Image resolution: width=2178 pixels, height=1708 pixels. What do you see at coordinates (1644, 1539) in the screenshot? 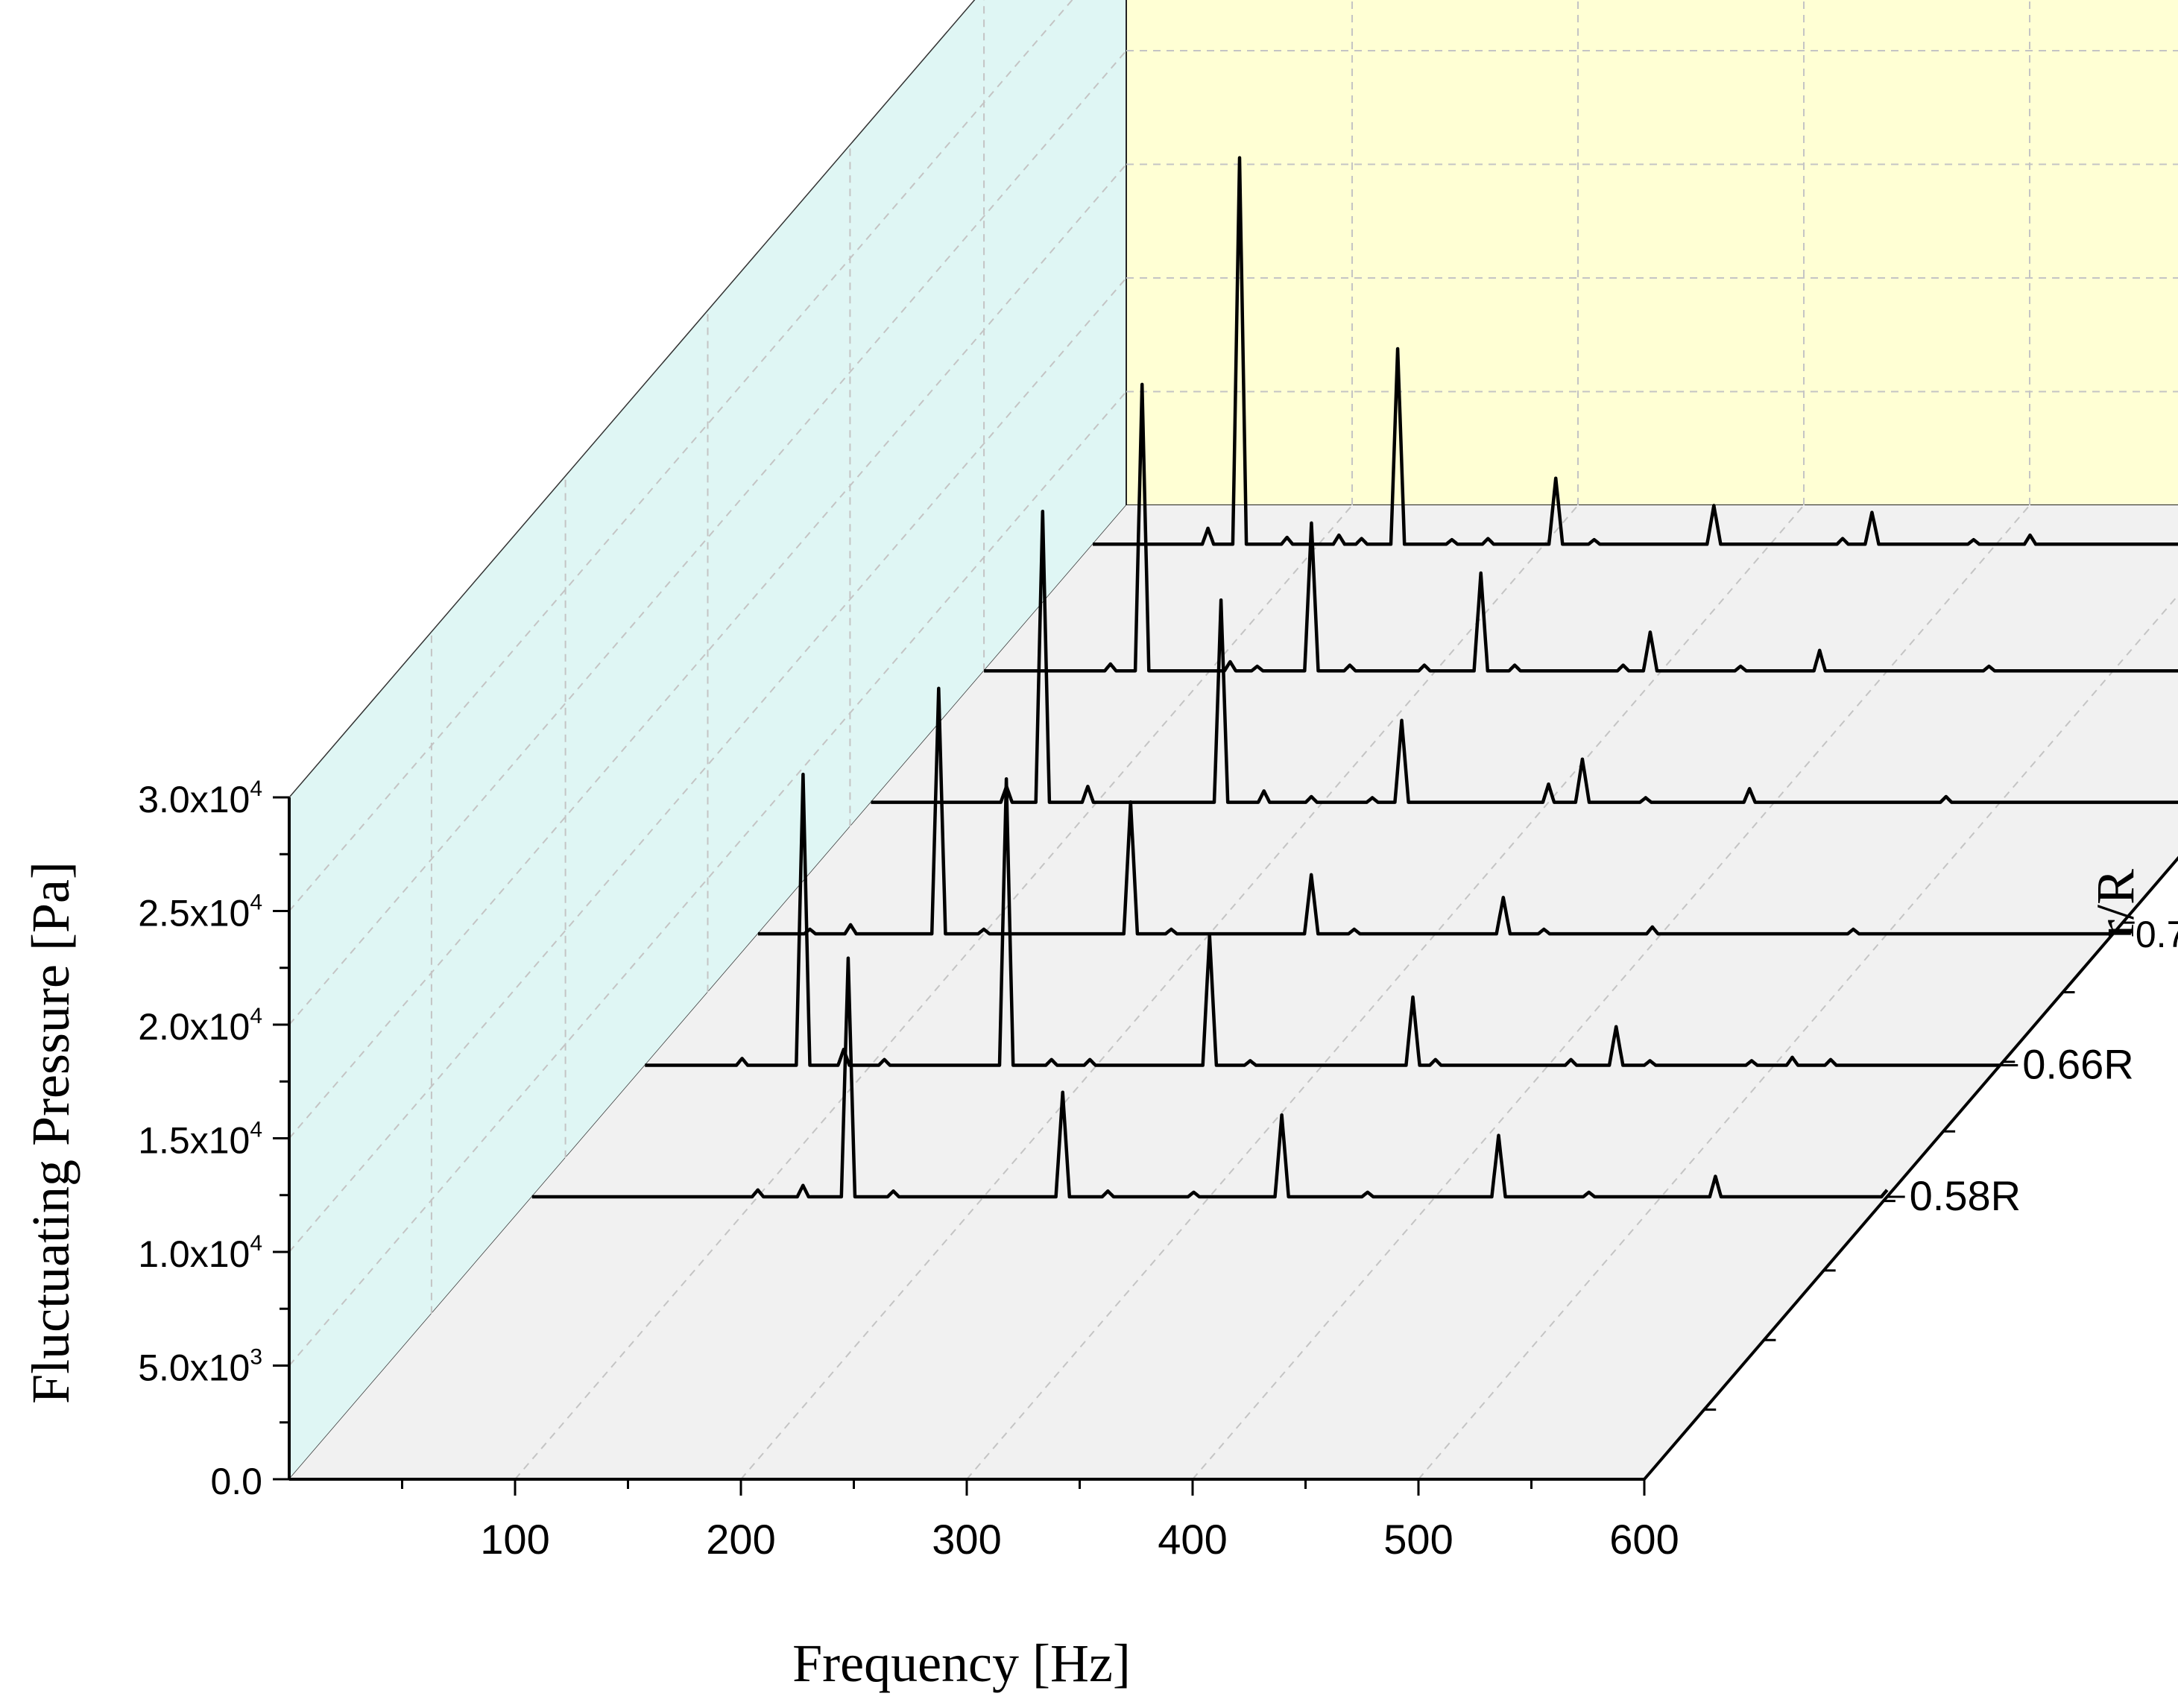
I see `x-tick-label: 600` at bounding box center [1644, 1539].